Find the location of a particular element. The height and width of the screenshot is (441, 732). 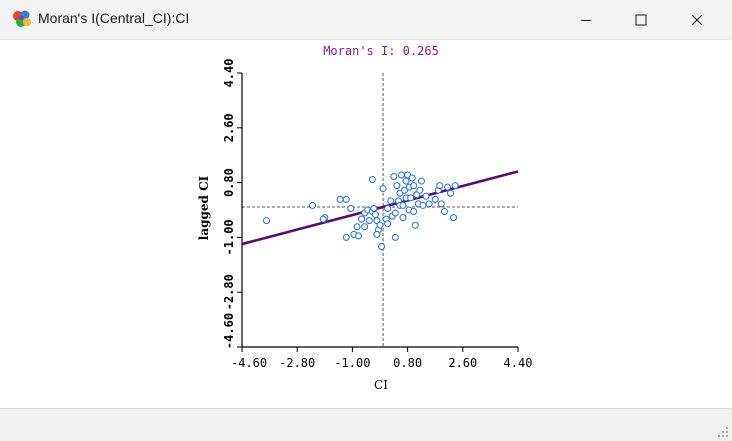

resize-grip-icon is located at coordinates (723, 432).